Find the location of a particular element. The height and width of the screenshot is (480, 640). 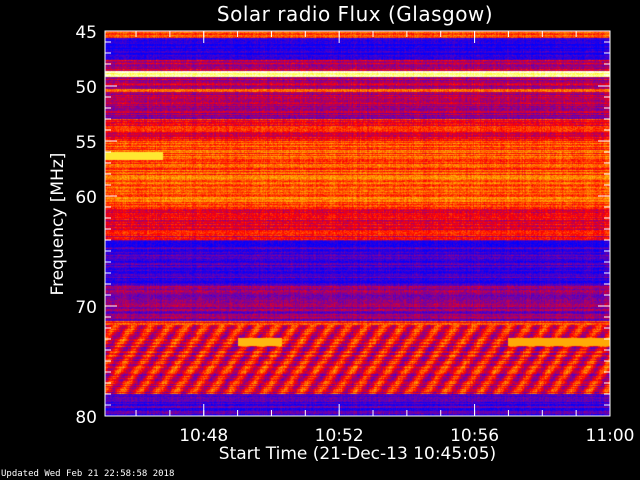

y-tick-label: 55 is located at coordinates (86, 143).